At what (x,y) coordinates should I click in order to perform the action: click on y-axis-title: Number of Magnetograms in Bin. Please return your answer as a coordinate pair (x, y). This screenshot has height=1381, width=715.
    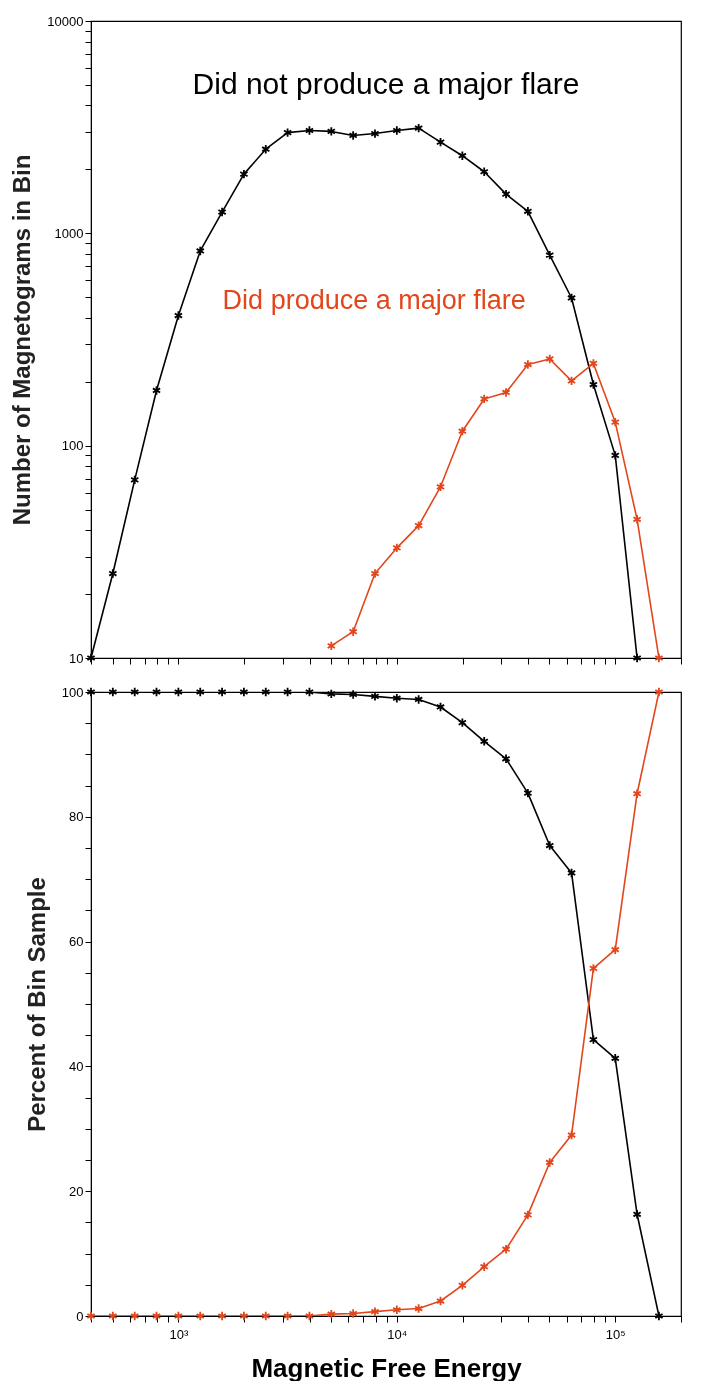
    Looking at the image, I should click on (22, 340).